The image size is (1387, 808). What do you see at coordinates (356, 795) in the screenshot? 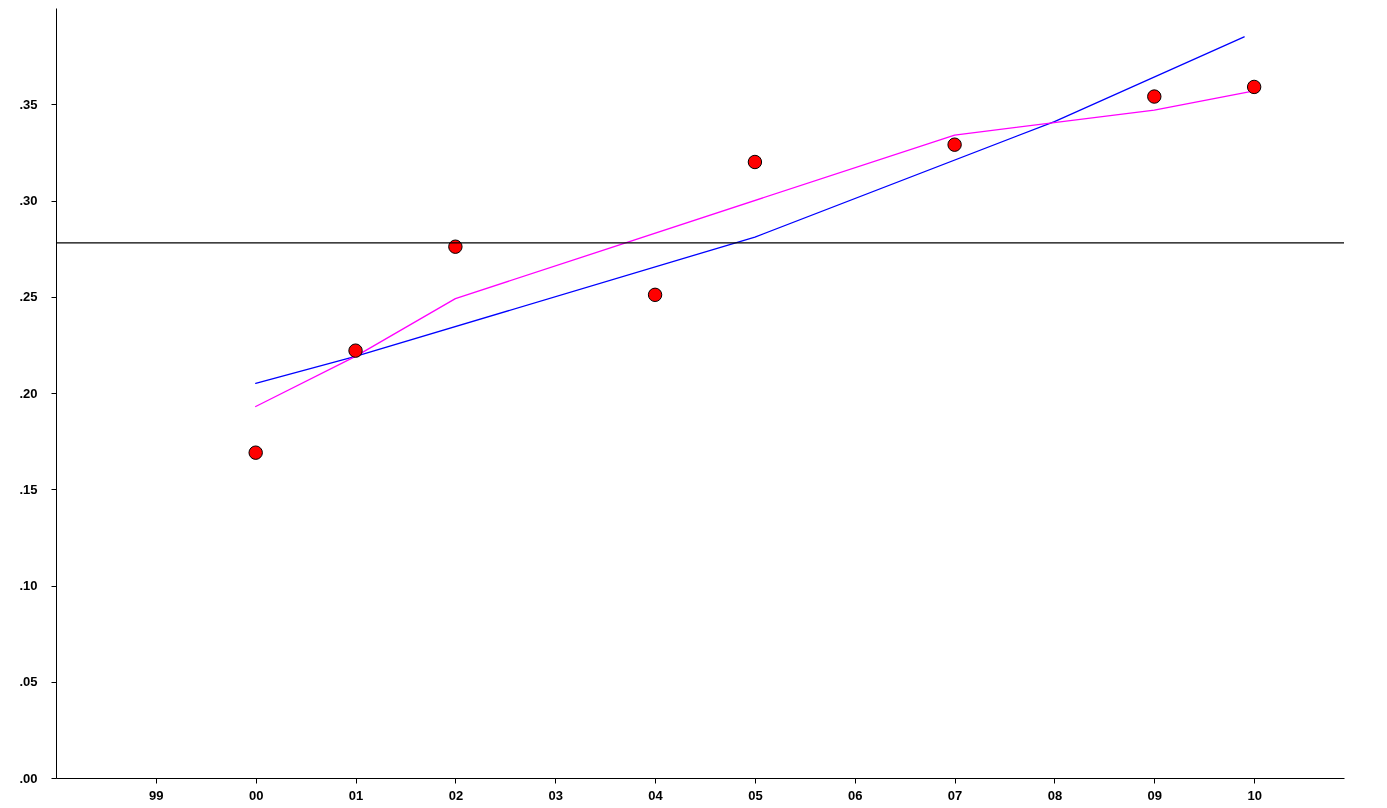
I see `x-tick-label: 01` at bounding box center [356, 795].